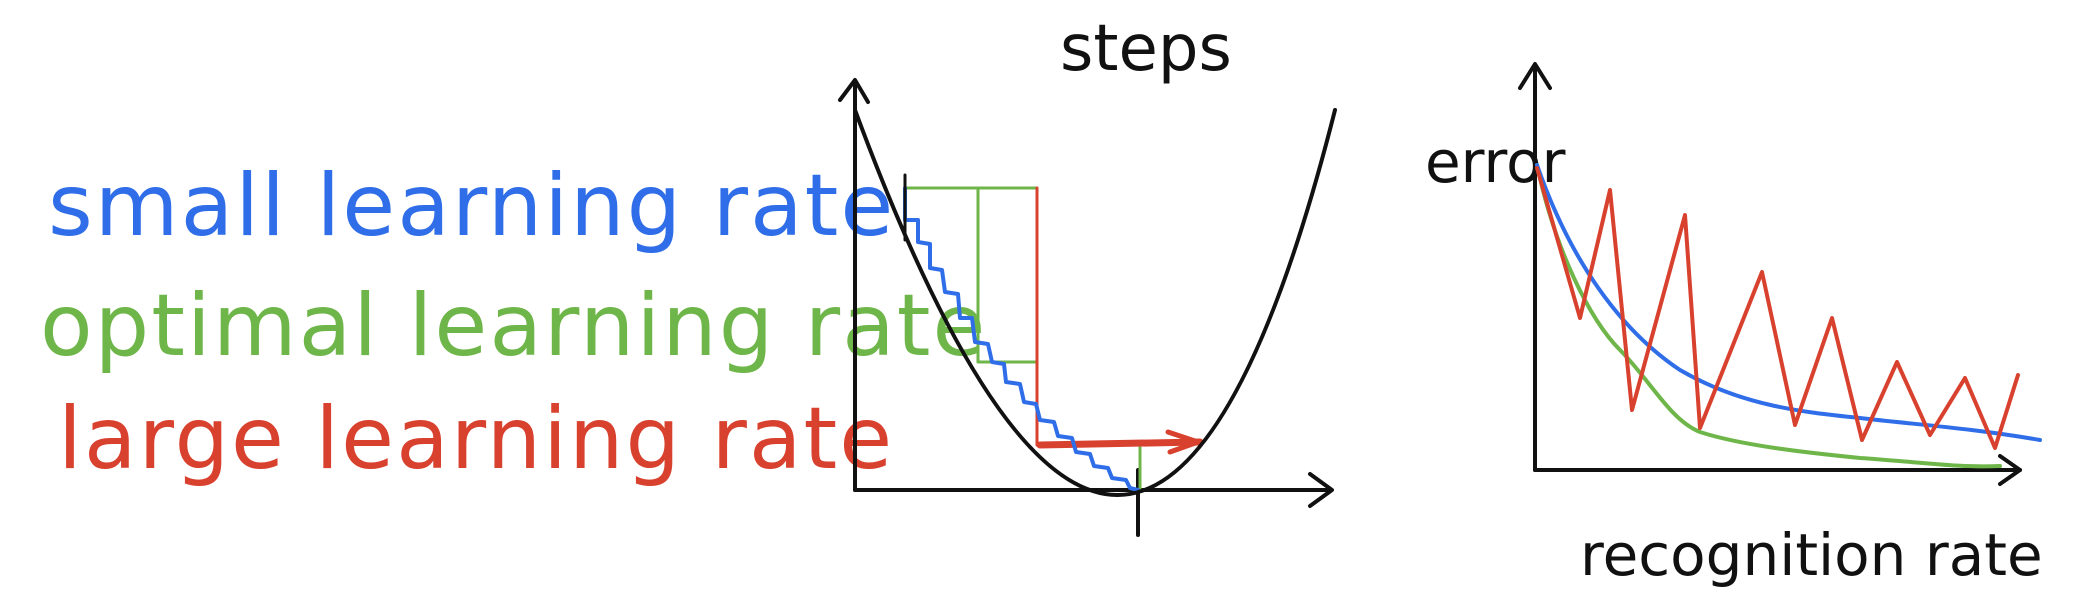 This screenshot has width=2073, height=607. Describe the element at coordinates (476, 439) in the screenshot. I see `legend-large-learning-rate: large learning rate` at that location.